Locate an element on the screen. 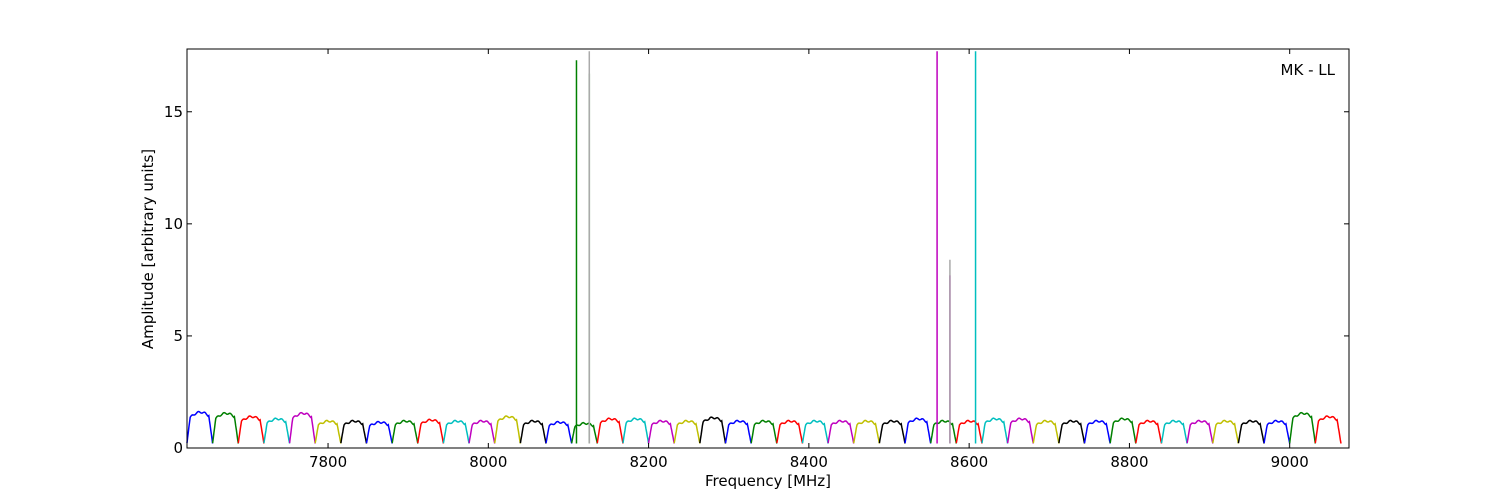 This screenshot has height=500, width=1500. y-tick-label: 10 is located at coordinates (173, 224).